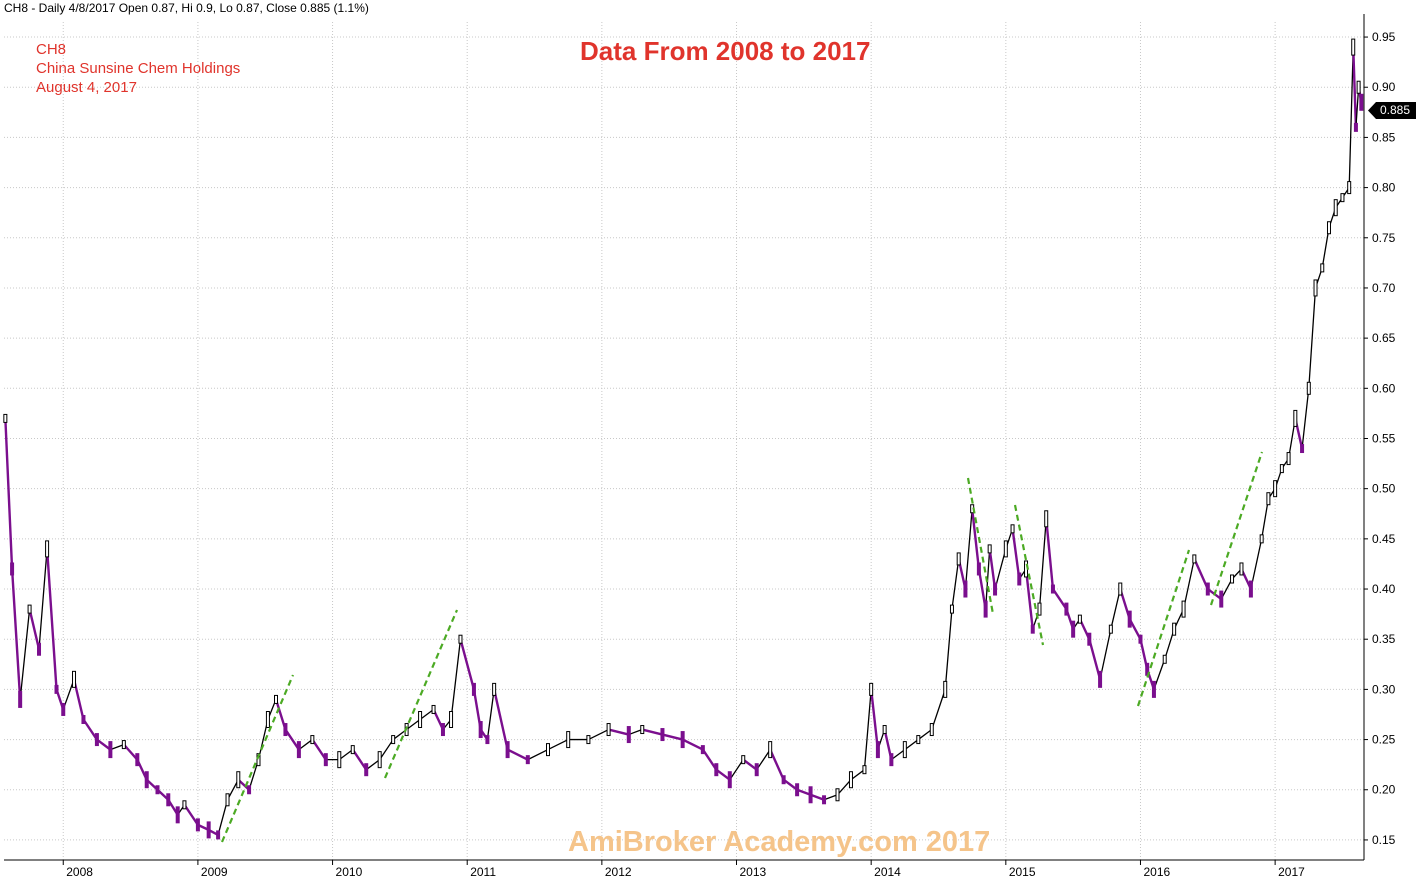 The height and width of the screenshot is (880, 1426). Describe the element at coordinates (1384, 790) in the screenshot. I see `y-tick-label: 0.20` at that location.